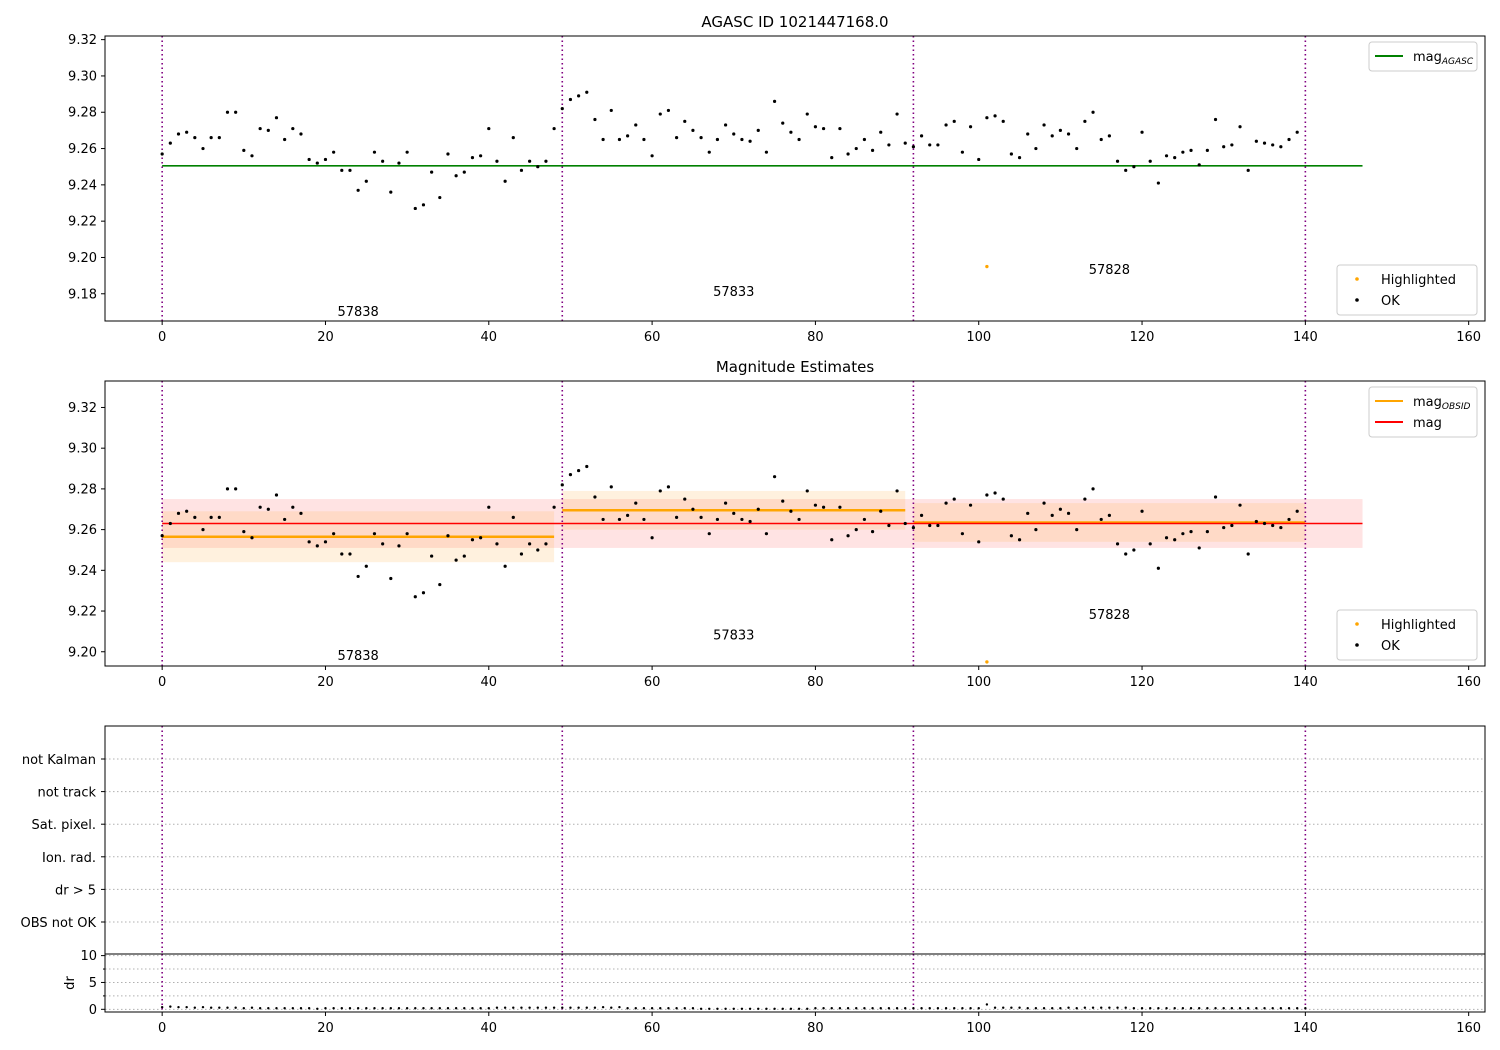 Image resolution: width=1500 pixels, height=1050 pixels. I want to click on x-tick-label: 80, so click(815, 682).